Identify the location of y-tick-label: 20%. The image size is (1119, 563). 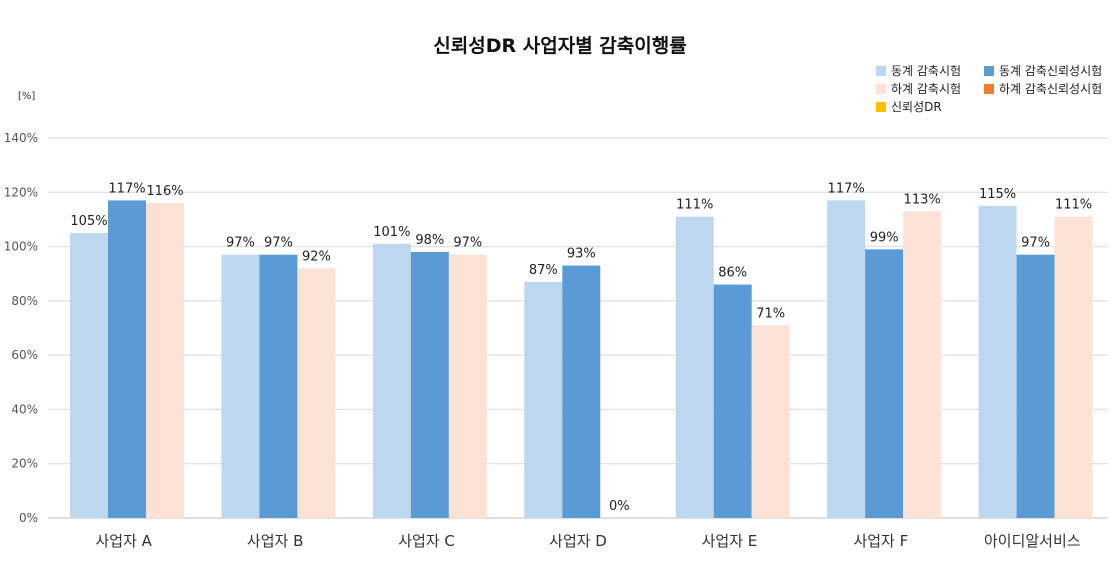
(24, 464).